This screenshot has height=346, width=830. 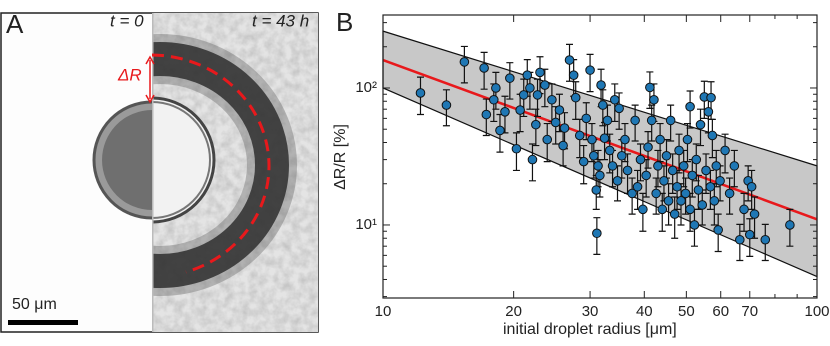 I want to click on scale-bar-label: 50 μm, so click(x=34, y=304).